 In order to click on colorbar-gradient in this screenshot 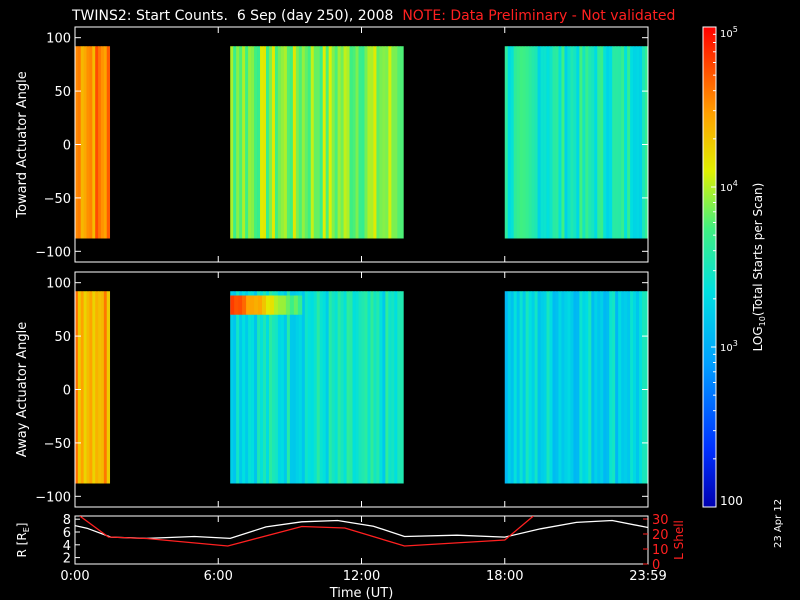, I will do `click(709, 267)`.